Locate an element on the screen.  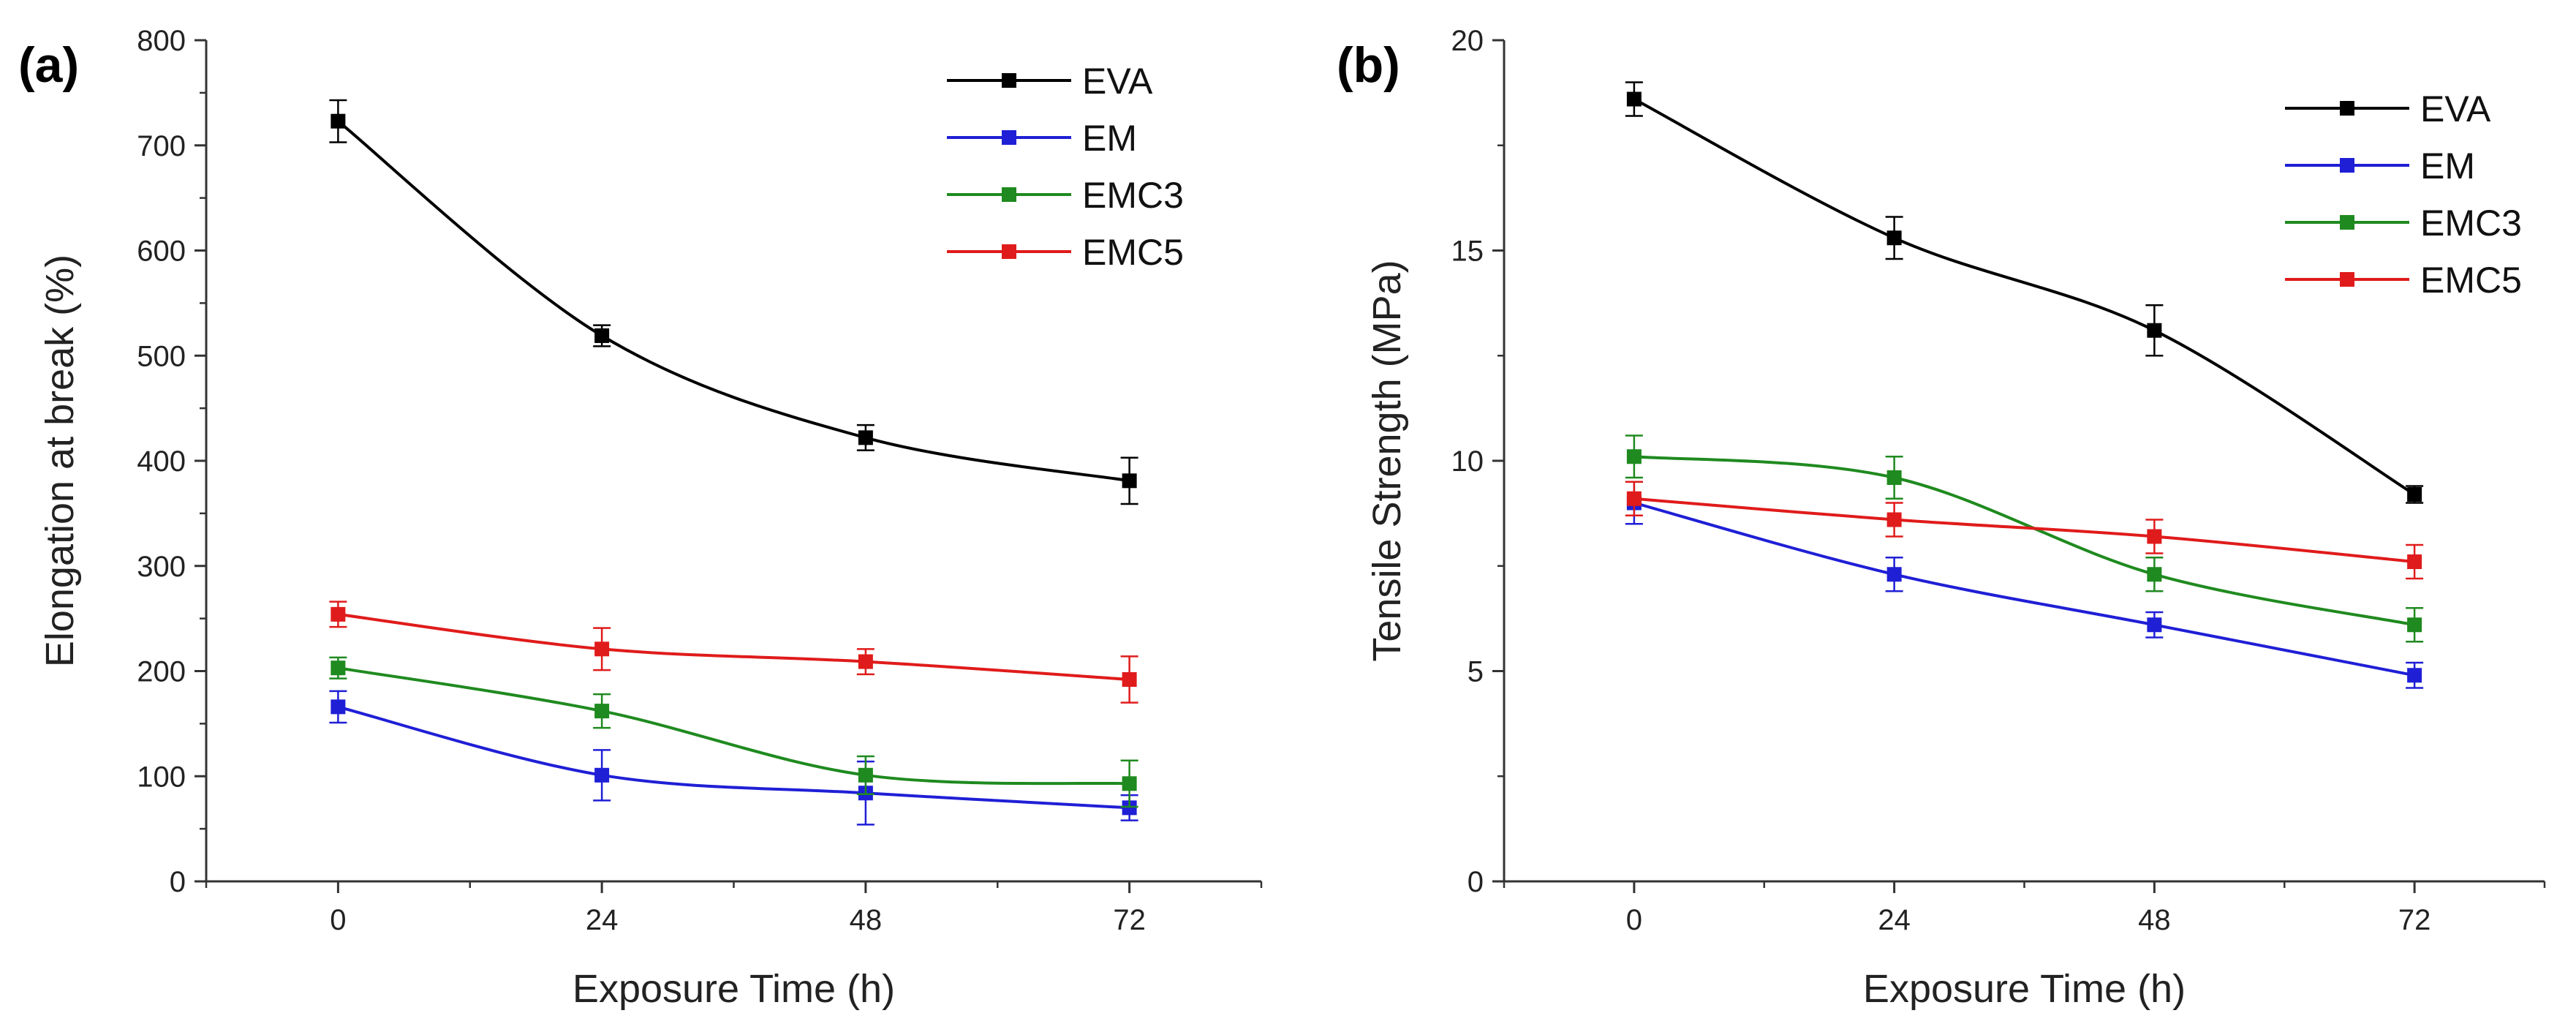
panel-label: (b) is located at coordinates (1368, 65).